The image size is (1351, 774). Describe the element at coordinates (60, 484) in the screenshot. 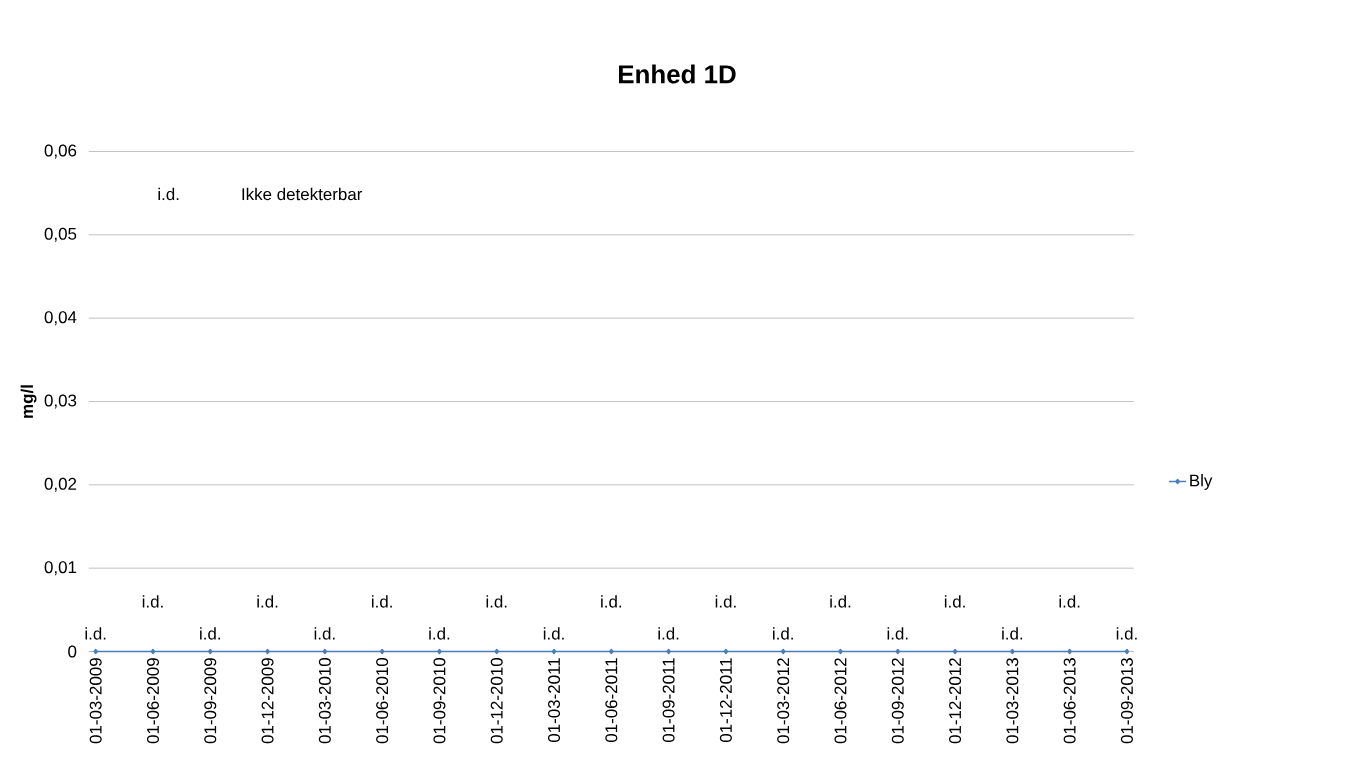

I see `y-tick-label: 0,02` at that location.